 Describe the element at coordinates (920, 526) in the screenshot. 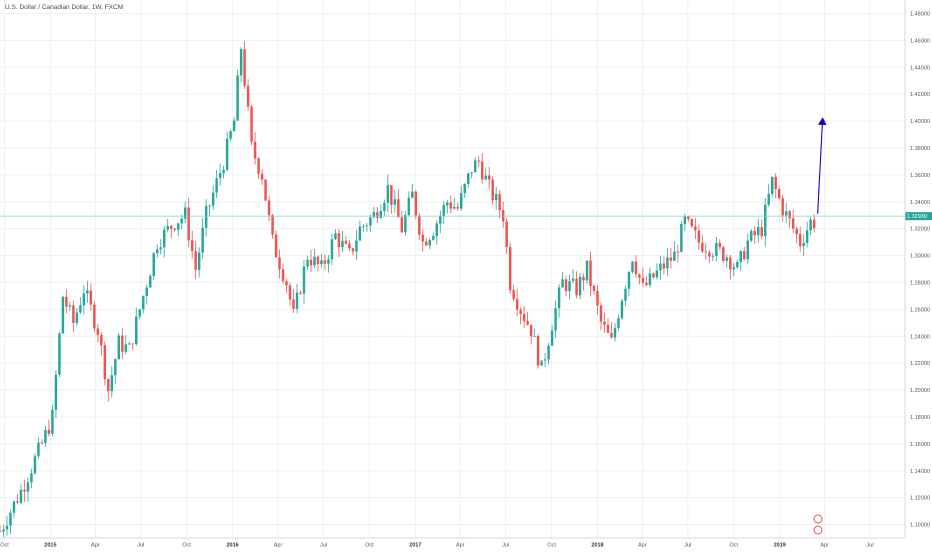

I see `y-tick-label: 1.10000` at that location.